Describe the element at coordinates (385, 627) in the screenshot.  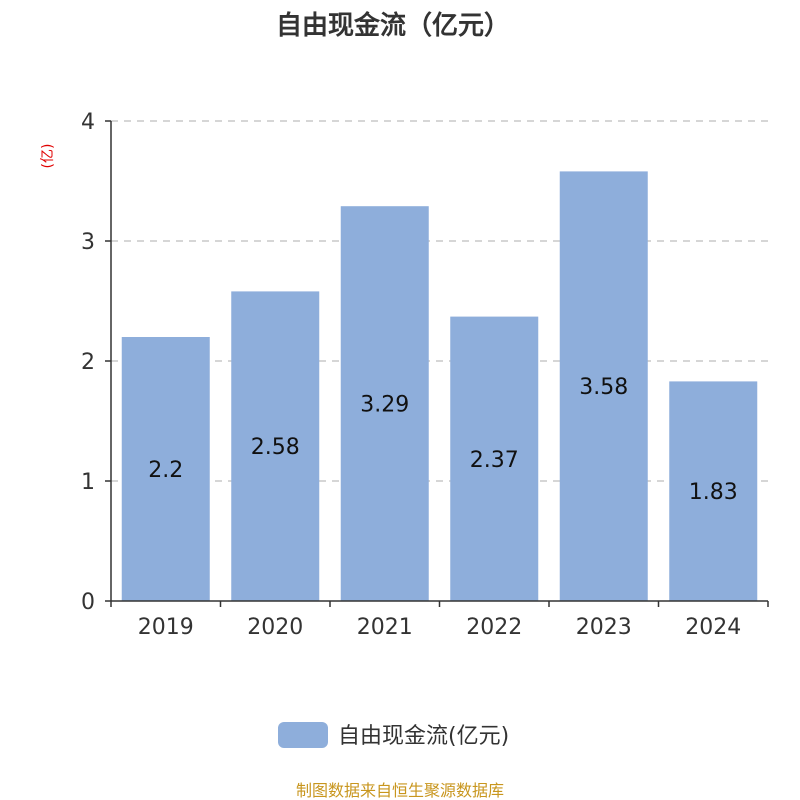
I see `x-tick-label-2021: 2021` at that location.